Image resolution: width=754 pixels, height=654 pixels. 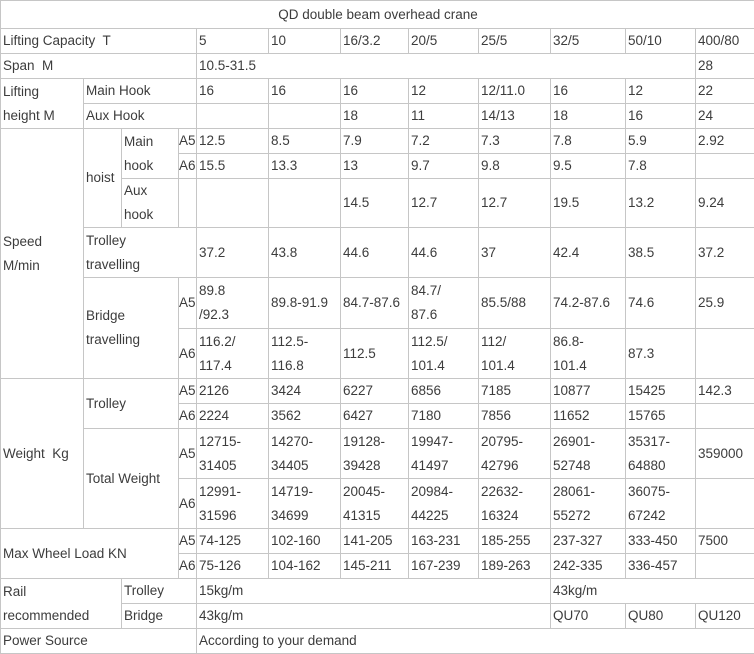 I want to click on spec-value: 104-162, so click(x=305, y=566).